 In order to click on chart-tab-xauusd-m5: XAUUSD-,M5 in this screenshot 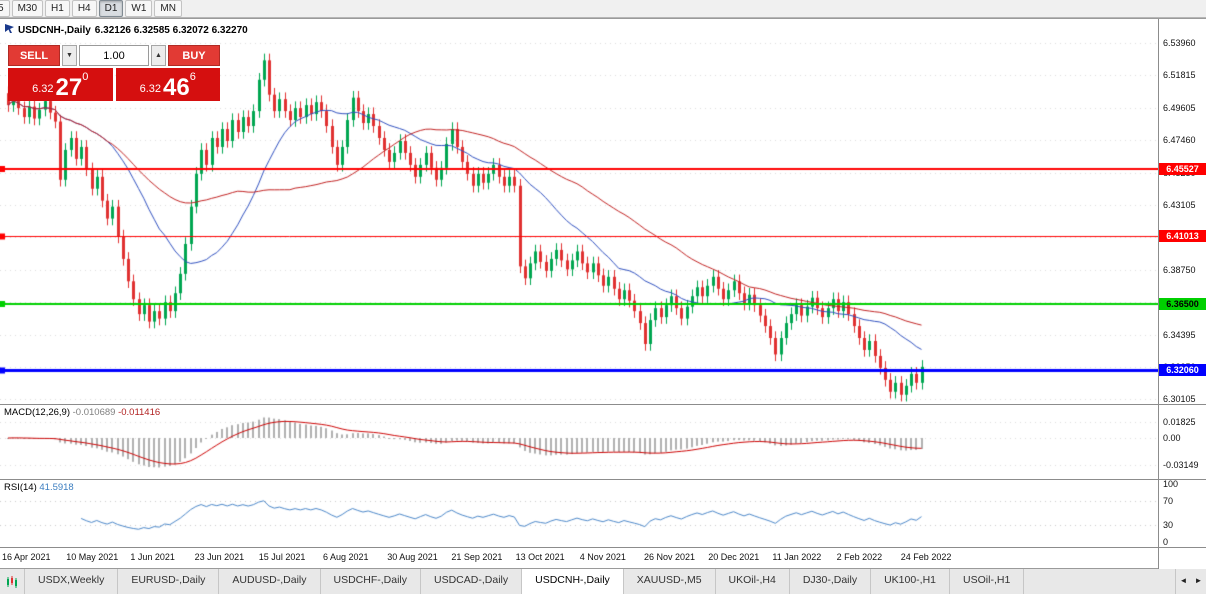, I will do `click(670, 581)`.